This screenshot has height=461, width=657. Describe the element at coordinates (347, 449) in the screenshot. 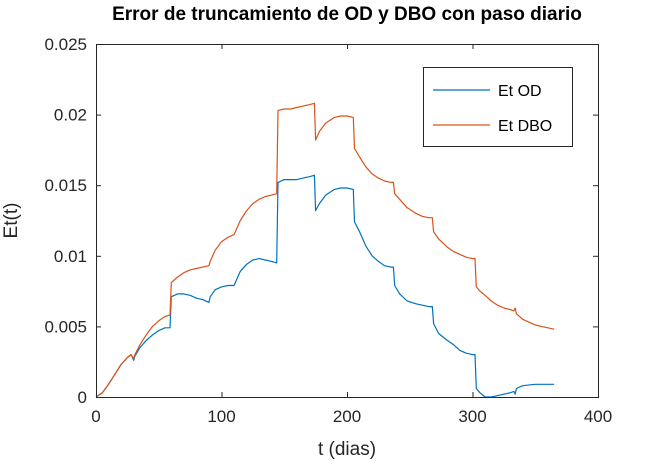

I see `x-axis-label: t (dias)` at that location.